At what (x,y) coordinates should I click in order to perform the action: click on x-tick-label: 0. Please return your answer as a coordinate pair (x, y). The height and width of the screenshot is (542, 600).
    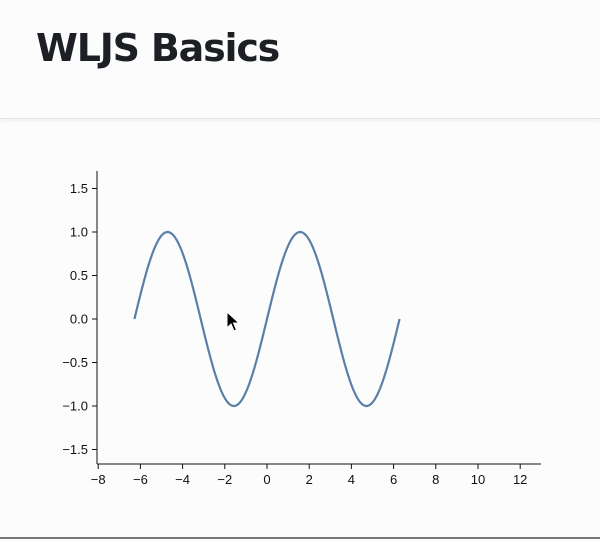
    Looking at the image, I should click on (266, 479).